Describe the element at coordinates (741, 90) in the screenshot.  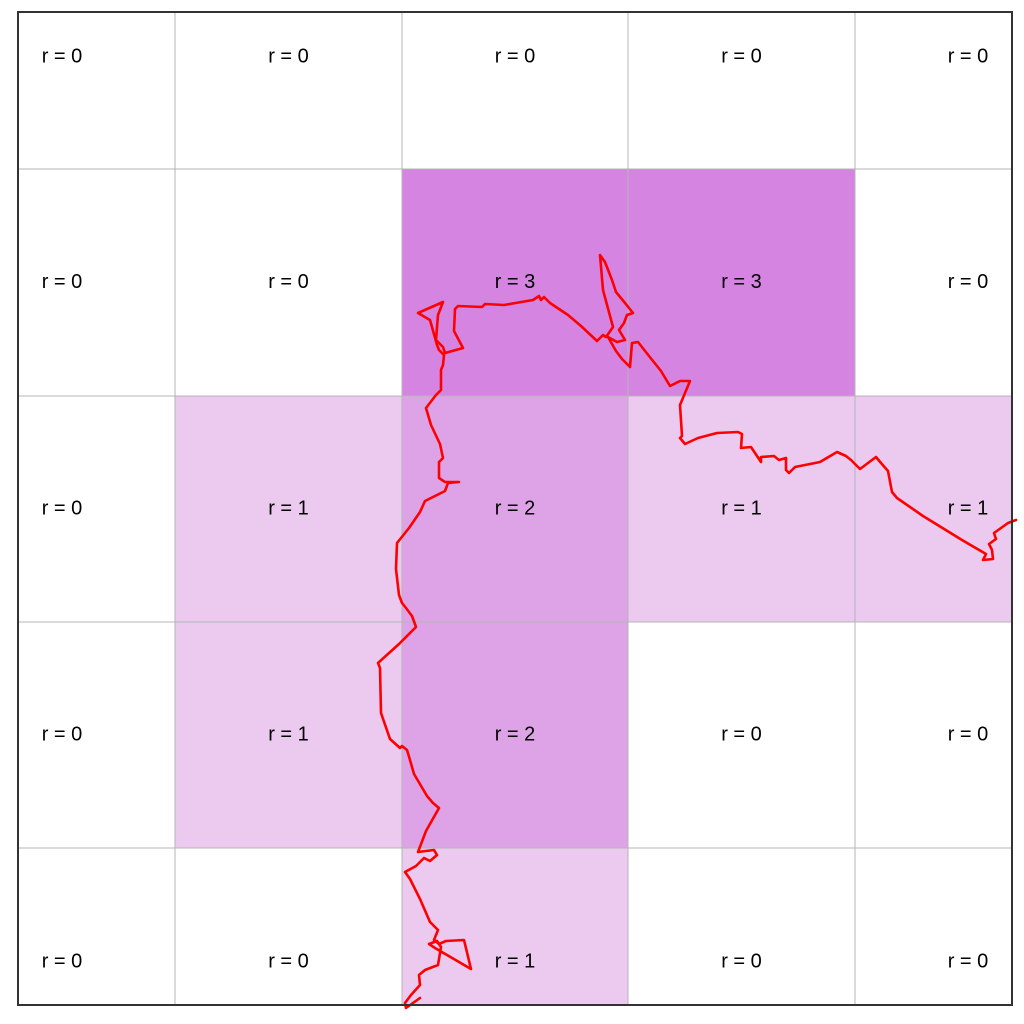
I see `grid-cell-r0-c3` at that location.